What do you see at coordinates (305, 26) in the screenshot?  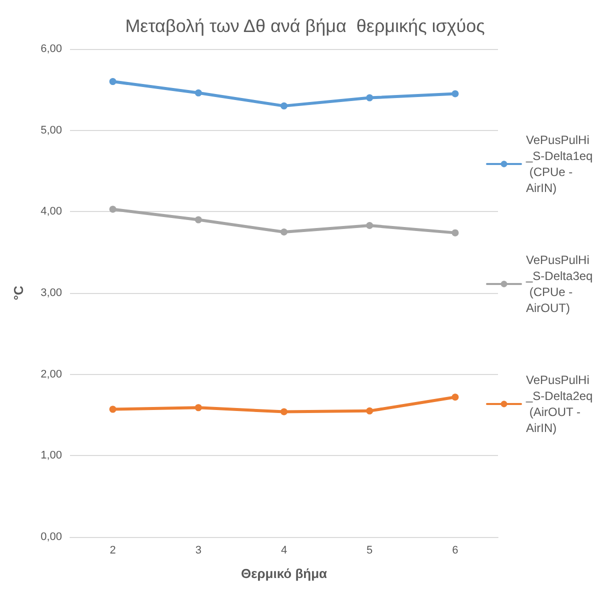 I see `chart-title: Μεταβολή των Δθ ανά βήμα θερμικής ισχύος` at bounding box center [305, 26].